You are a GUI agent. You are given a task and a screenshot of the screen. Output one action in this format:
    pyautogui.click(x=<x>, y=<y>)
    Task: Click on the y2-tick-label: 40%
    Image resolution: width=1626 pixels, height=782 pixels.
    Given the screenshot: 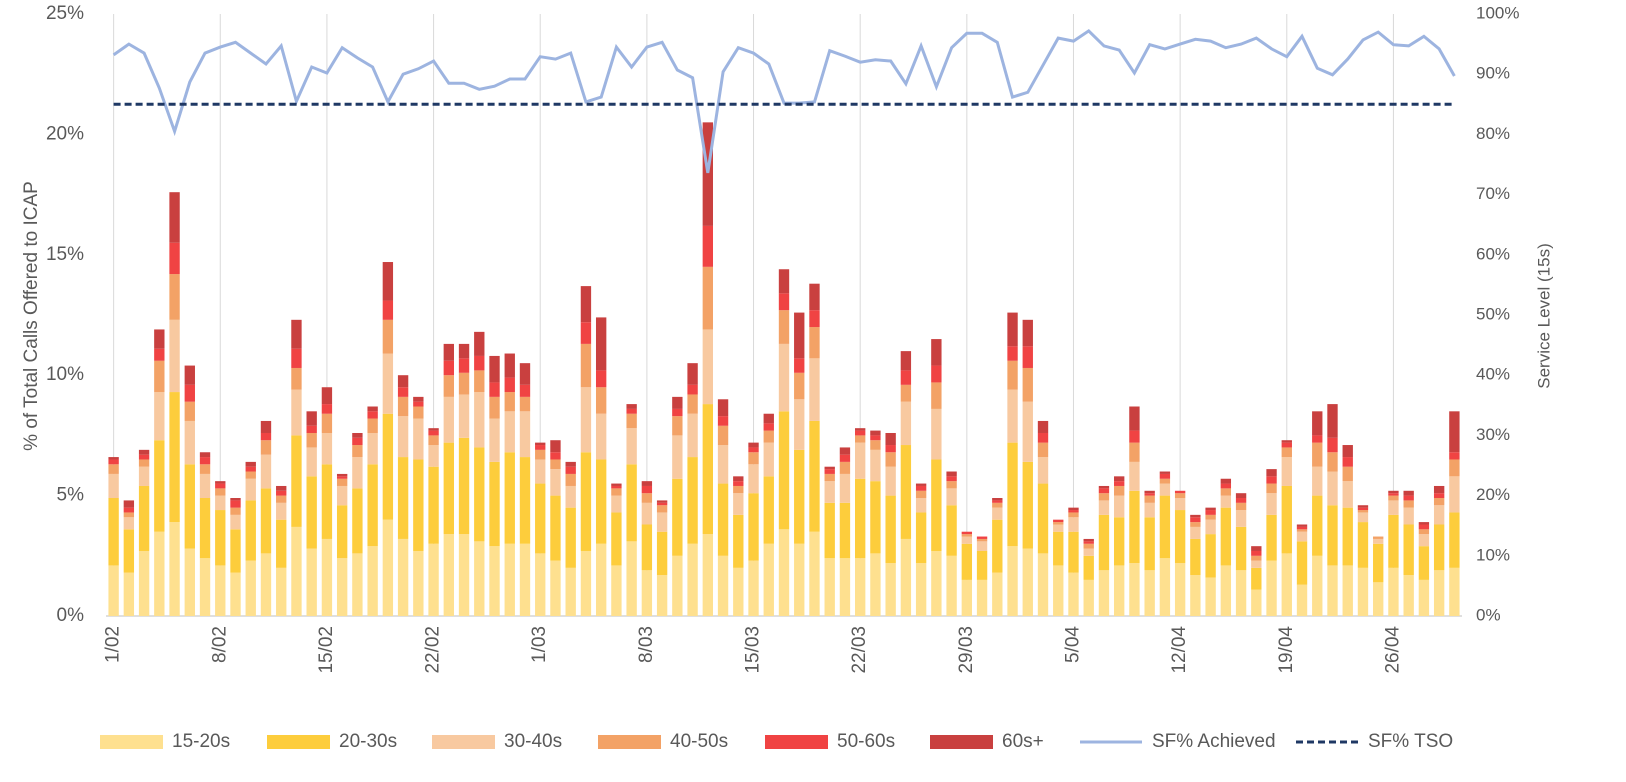 What is the action you would take?
    pyautogui.click(x=1493, y=374)
    